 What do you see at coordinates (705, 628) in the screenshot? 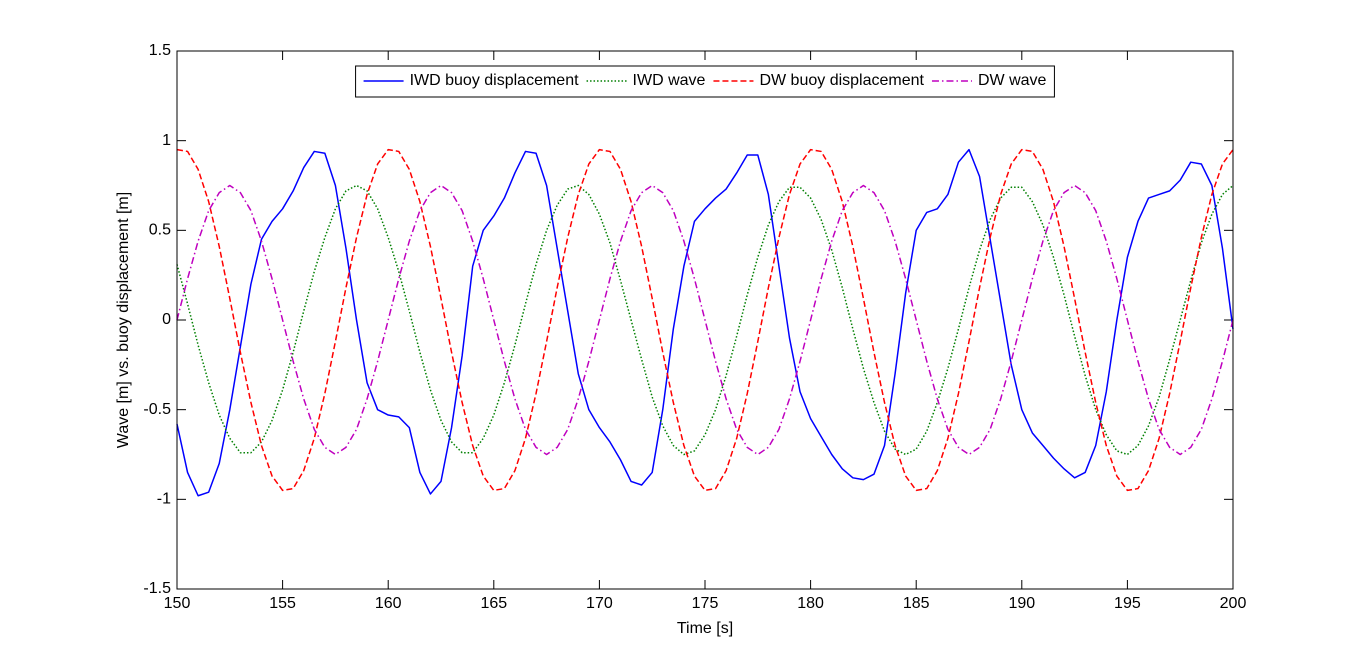
I see `x-axis-label: Time [s]` at bounding box center [705, 628].